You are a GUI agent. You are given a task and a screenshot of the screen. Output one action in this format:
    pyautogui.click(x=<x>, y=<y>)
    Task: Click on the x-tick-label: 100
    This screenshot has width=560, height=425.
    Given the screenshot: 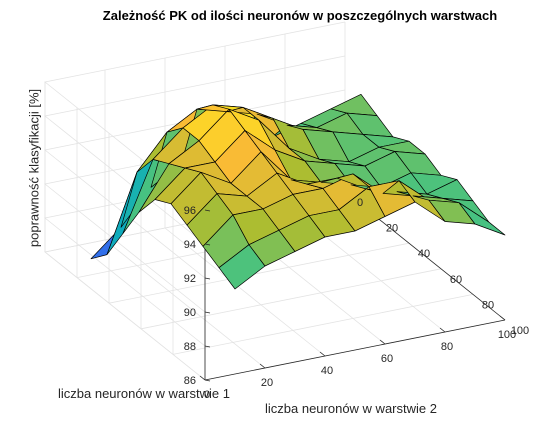 What is the action you would take?
    pyautogui.click(x=507, y=335)
    